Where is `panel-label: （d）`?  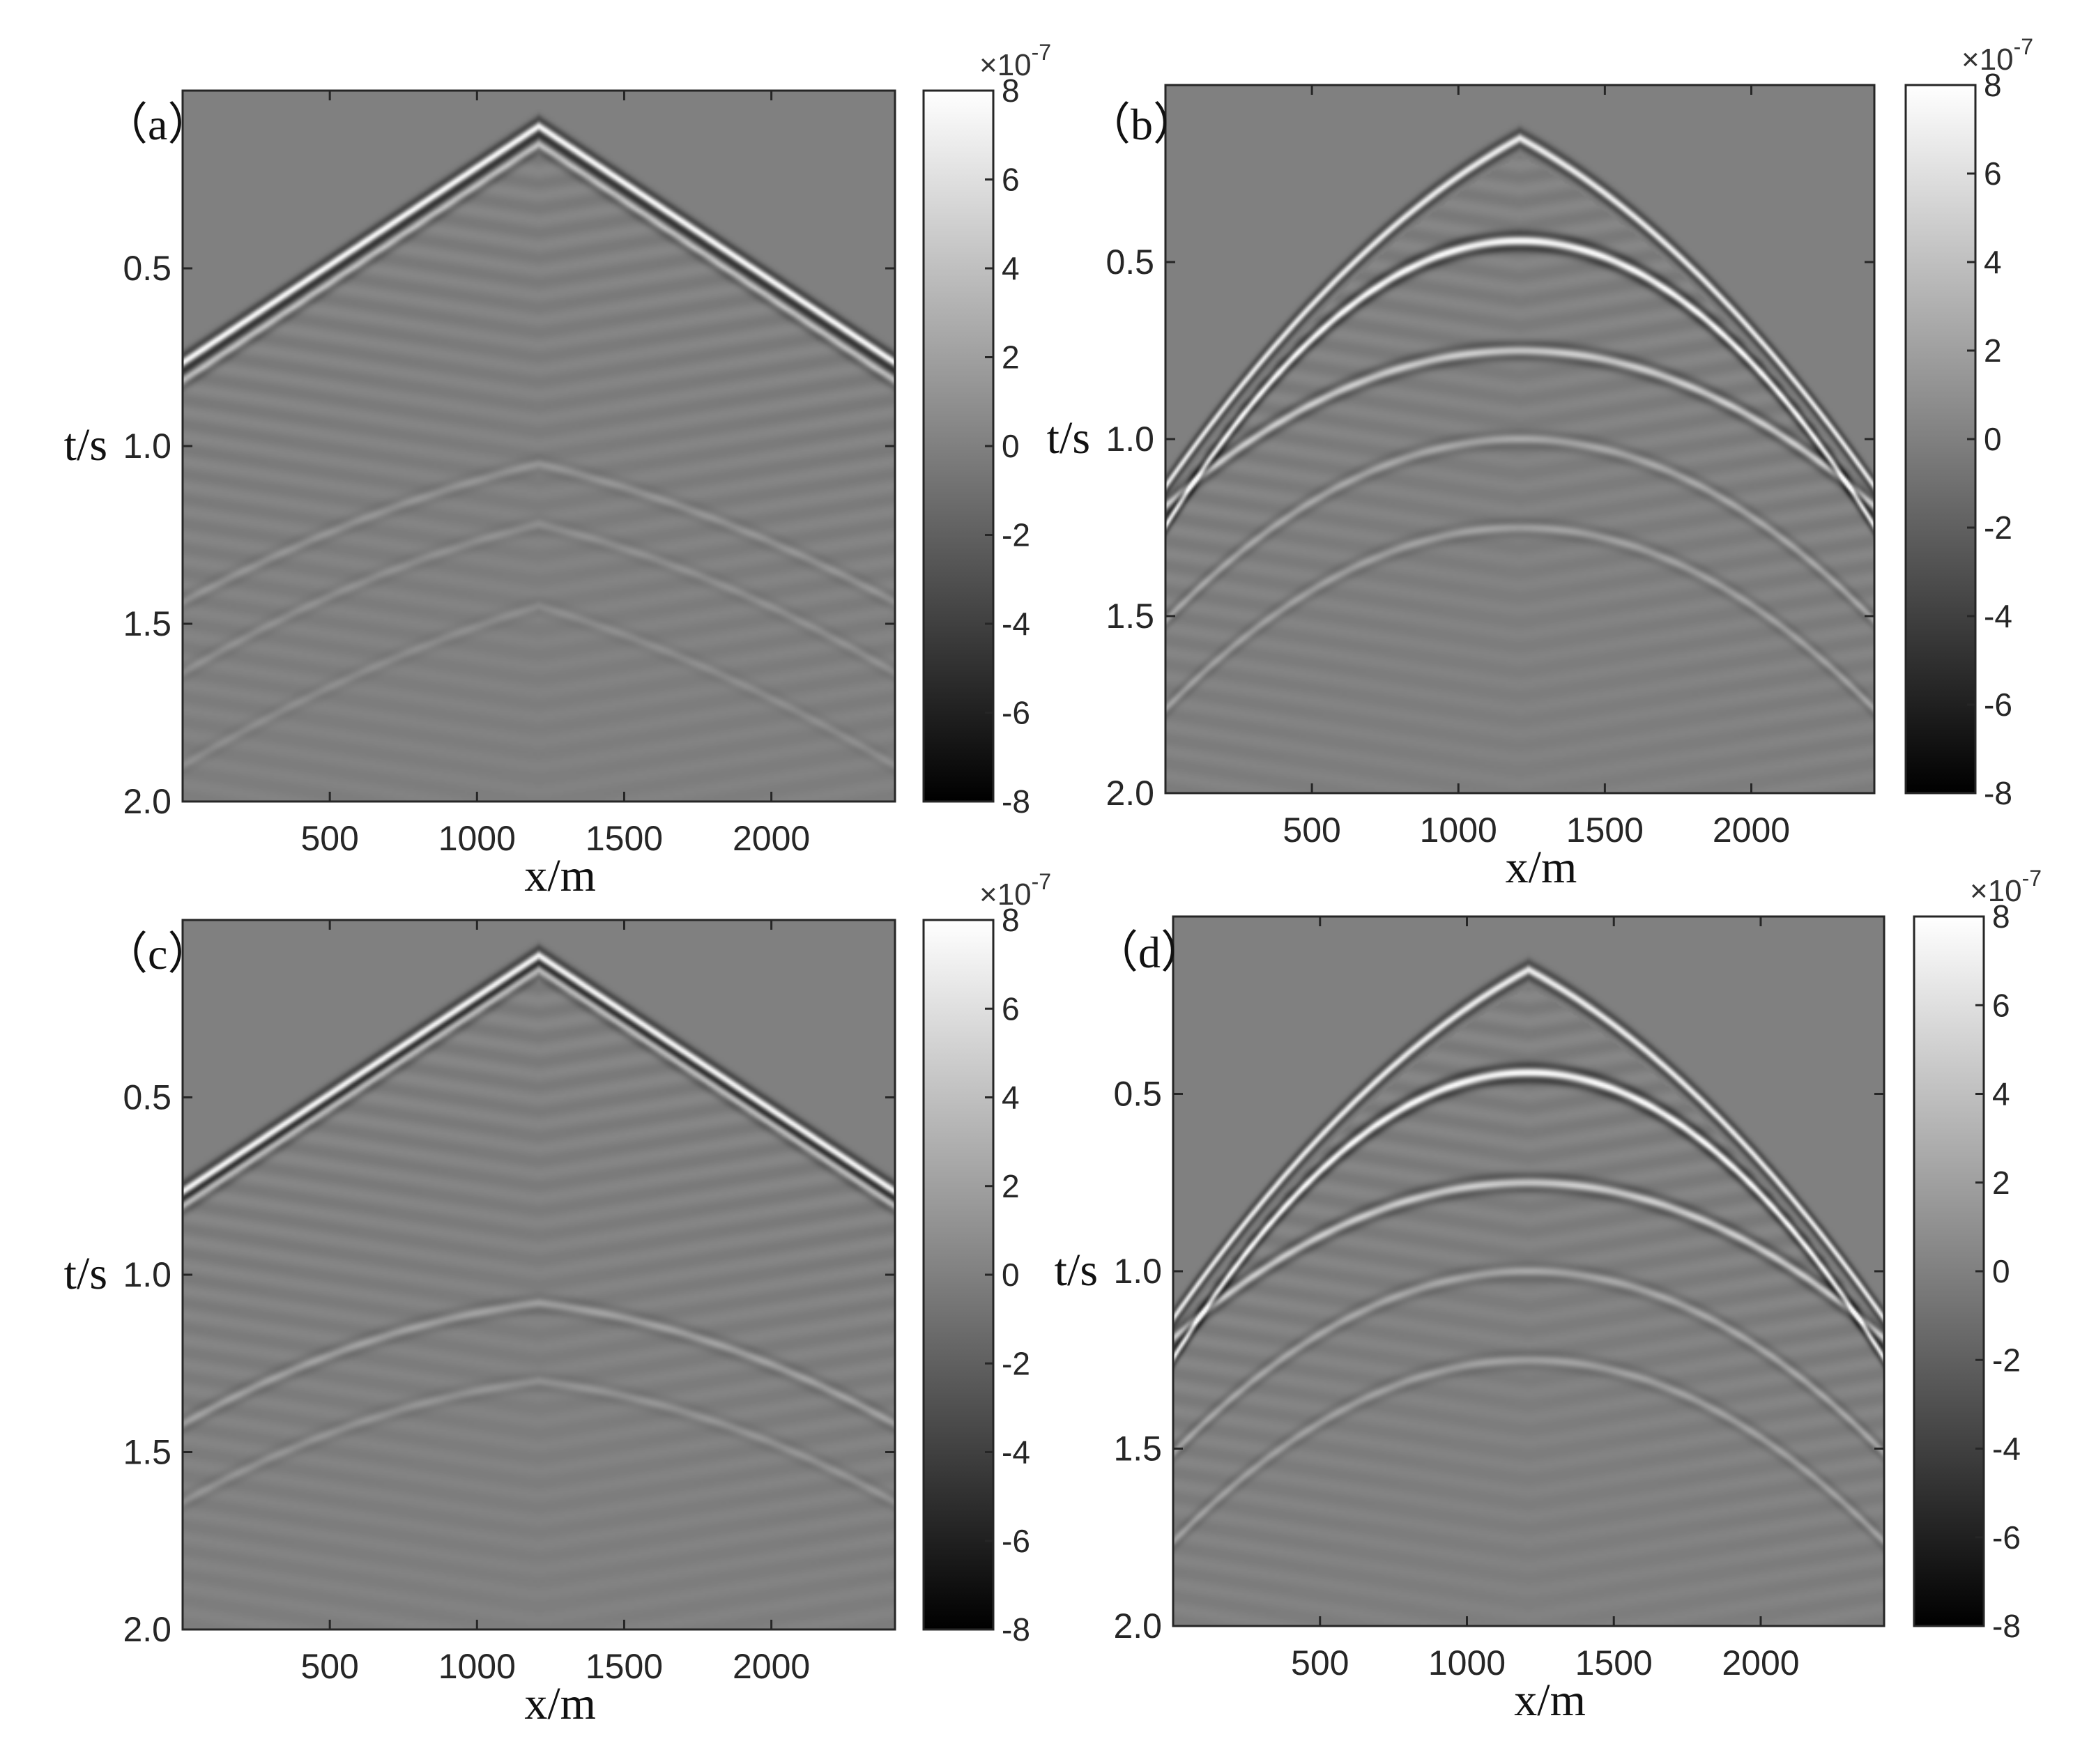 panel-label: （d） is located at coordinates (1149, 952).